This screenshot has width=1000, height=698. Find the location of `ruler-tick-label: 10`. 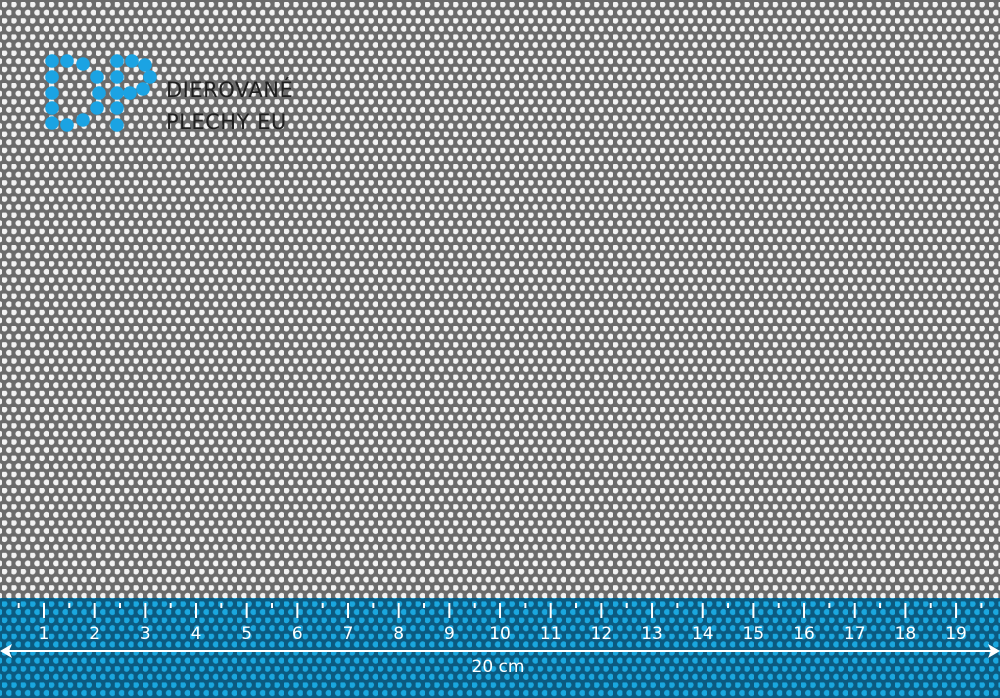

ruler-tick-label: 10 is located at coordinates (500, 634).